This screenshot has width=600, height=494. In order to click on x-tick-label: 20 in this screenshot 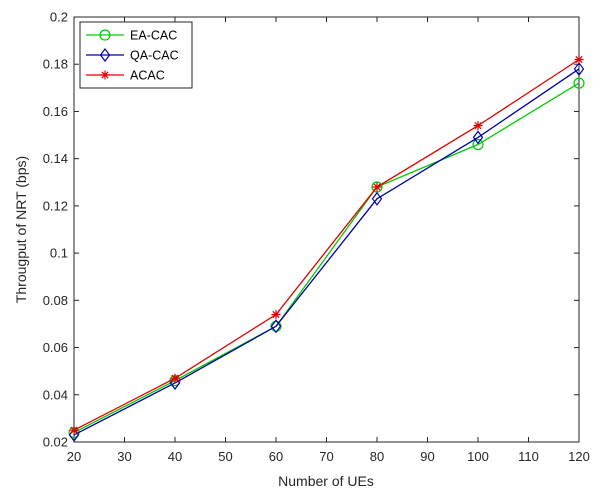, I will do `click(74, 456)`.